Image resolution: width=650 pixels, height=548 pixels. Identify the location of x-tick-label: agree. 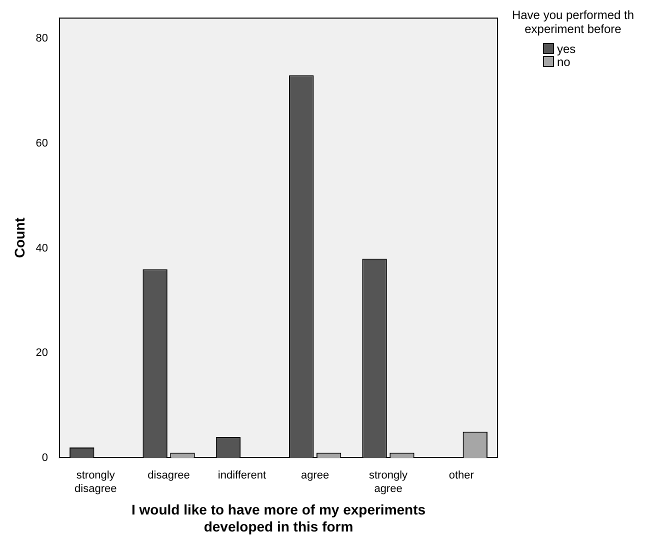
(315, 476).